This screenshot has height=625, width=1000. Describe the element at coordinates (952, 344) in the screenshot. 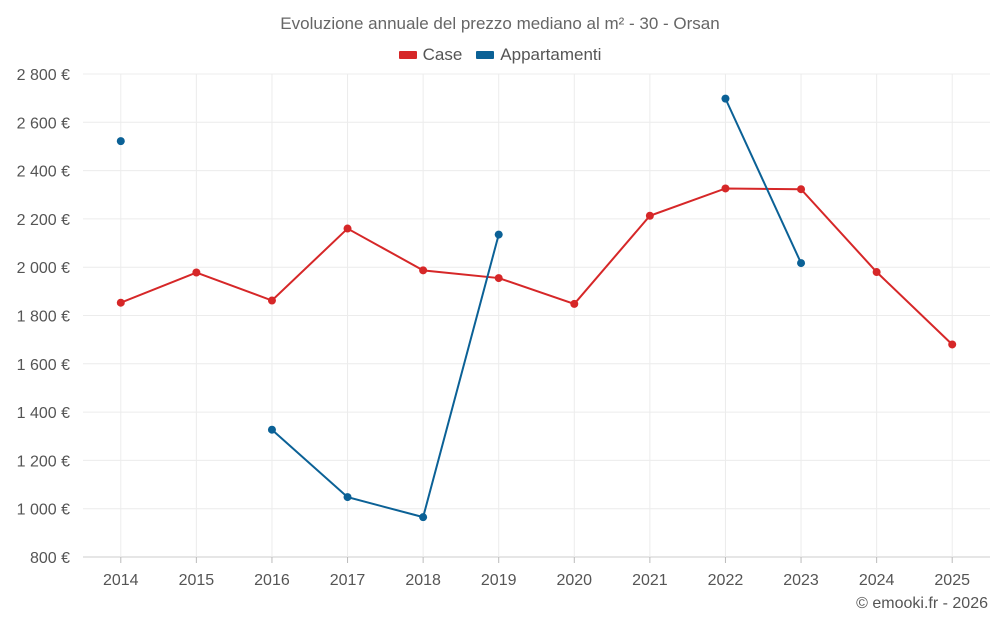

I see `point-case-2025` at that location.